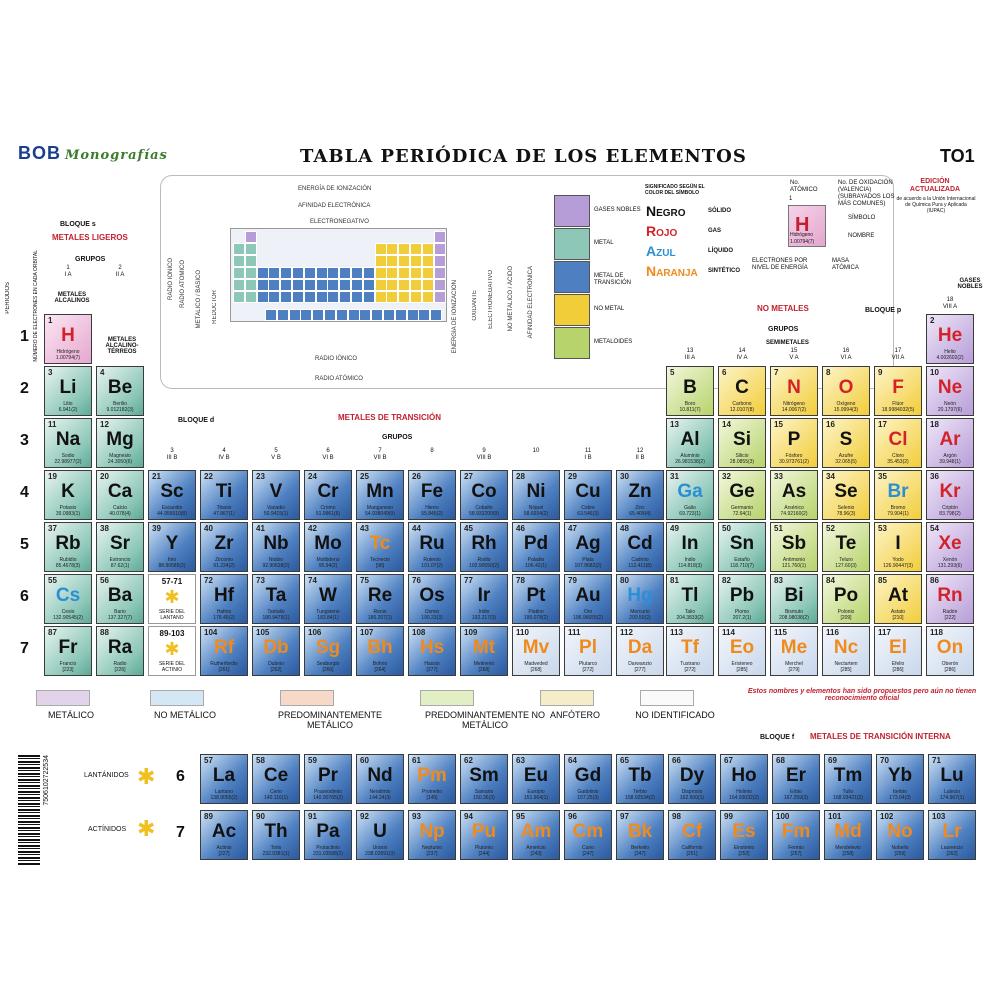 Image resolution: width=1000 pixels, height=1000 pixels. Describe the element at coordinates (432, 495) in the screenshot. I see `element-cell-fe: 26 Fe Hierro 55.845(2)` at that location.